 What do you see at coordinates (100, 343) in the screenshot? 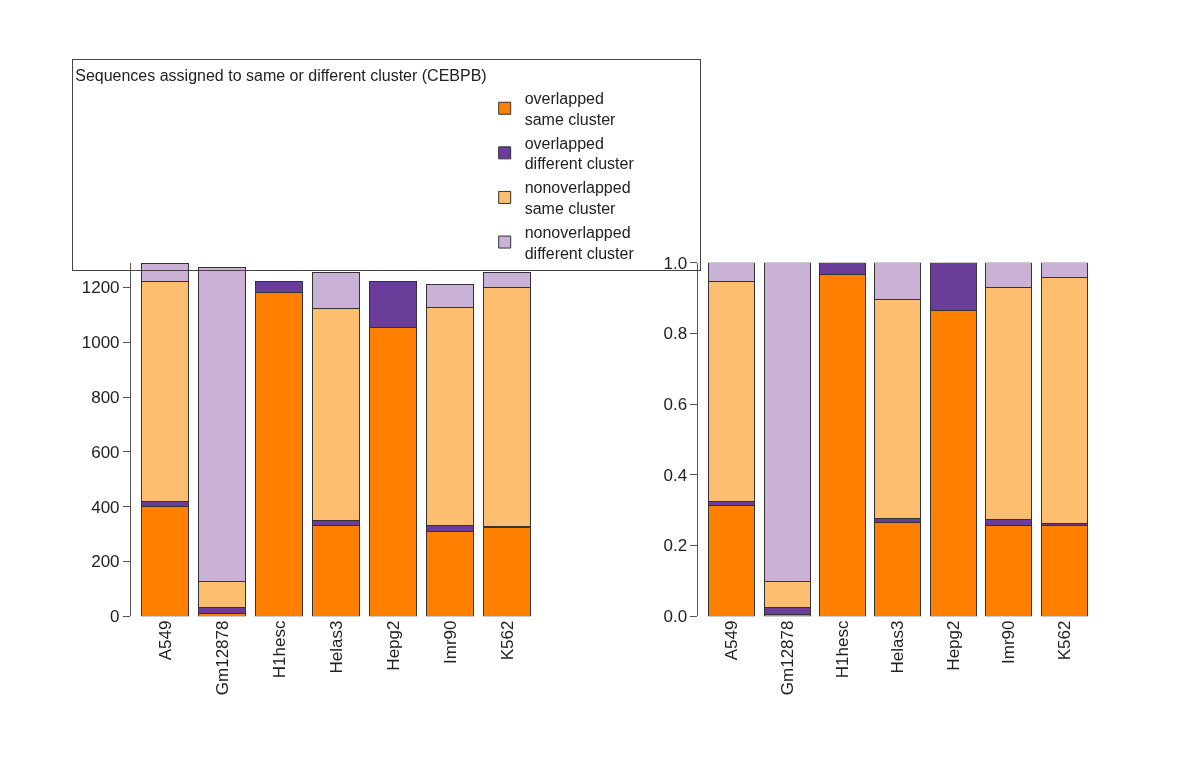
I see `y-tick-label: 1000` at bounding box center [100, 343].